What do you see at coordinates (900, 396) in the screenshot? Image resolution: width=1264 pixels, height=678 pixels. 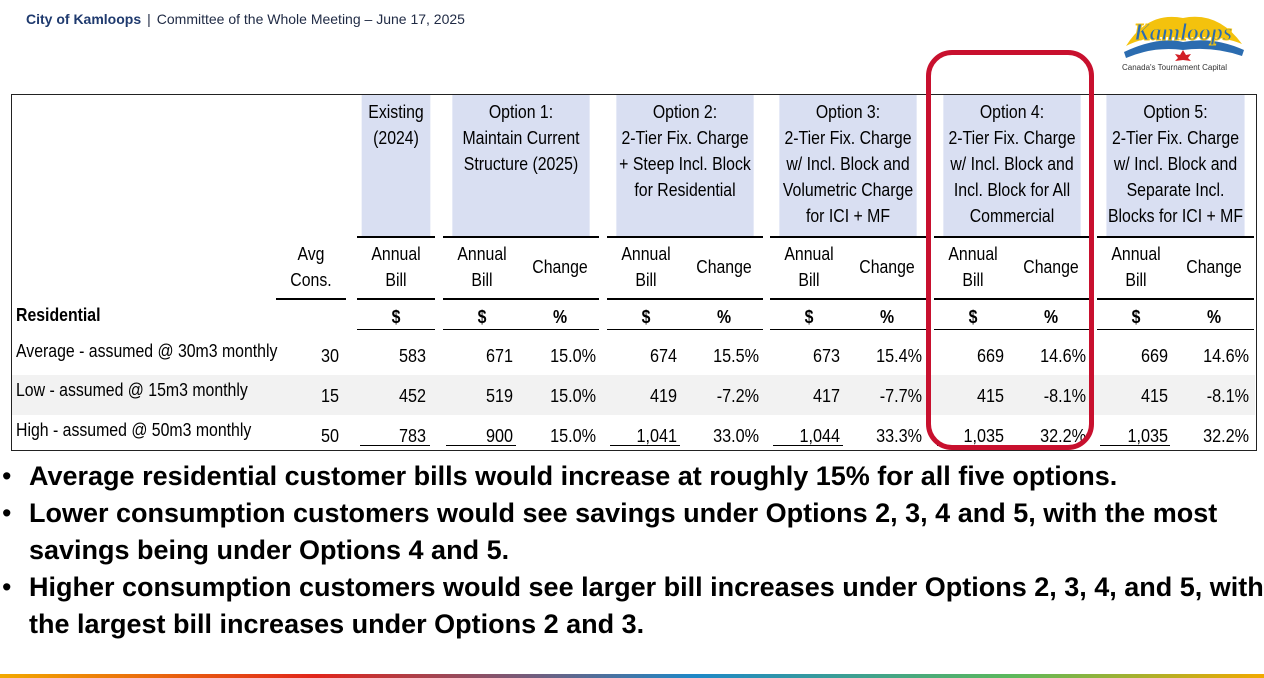 I see `cell-o3-change: -7.7%` at bounding box center [900, 396].